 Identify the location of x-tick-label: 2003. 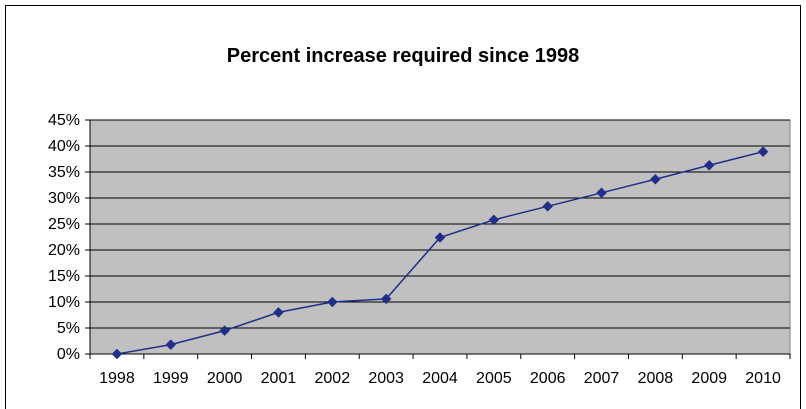
(386, 378).